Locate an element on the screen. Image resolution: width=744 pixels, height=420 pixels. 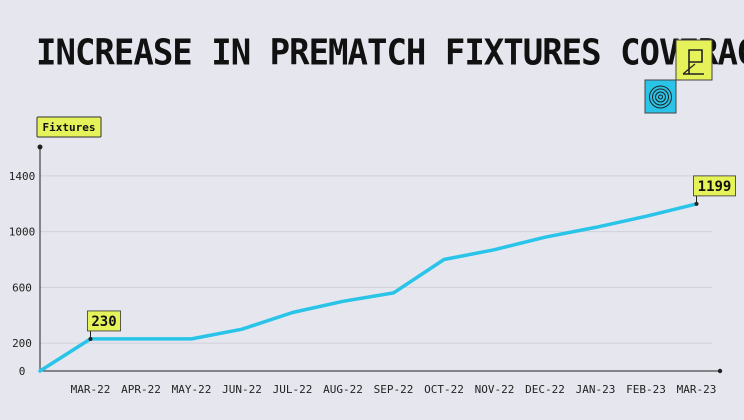
data-label: 230 is located at coordinates (104, 325).